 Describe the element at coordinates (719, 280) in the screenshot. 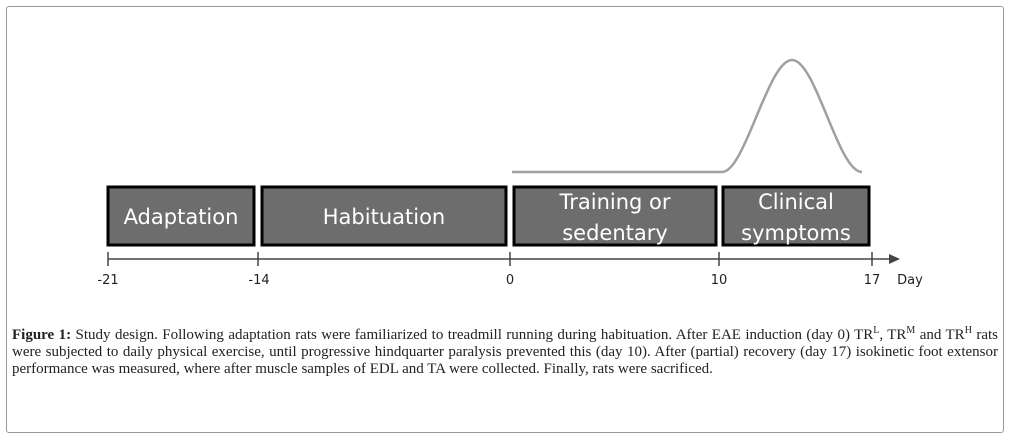

I see `tick-label-10: 10` at that location.